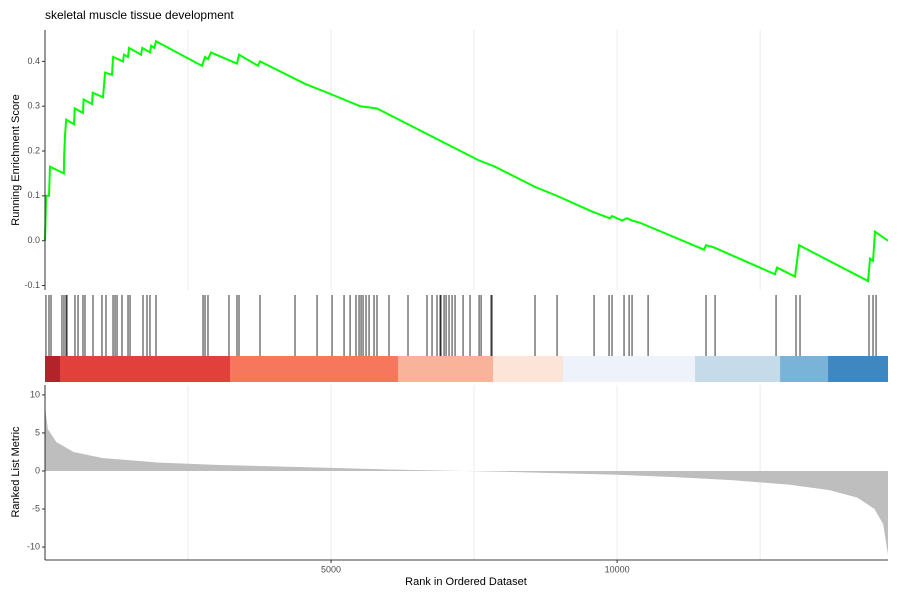 Image resolution: width=900 pixels, height=600 pixels. I want to click on y-tick-label: 0.4, so click(33, 61).